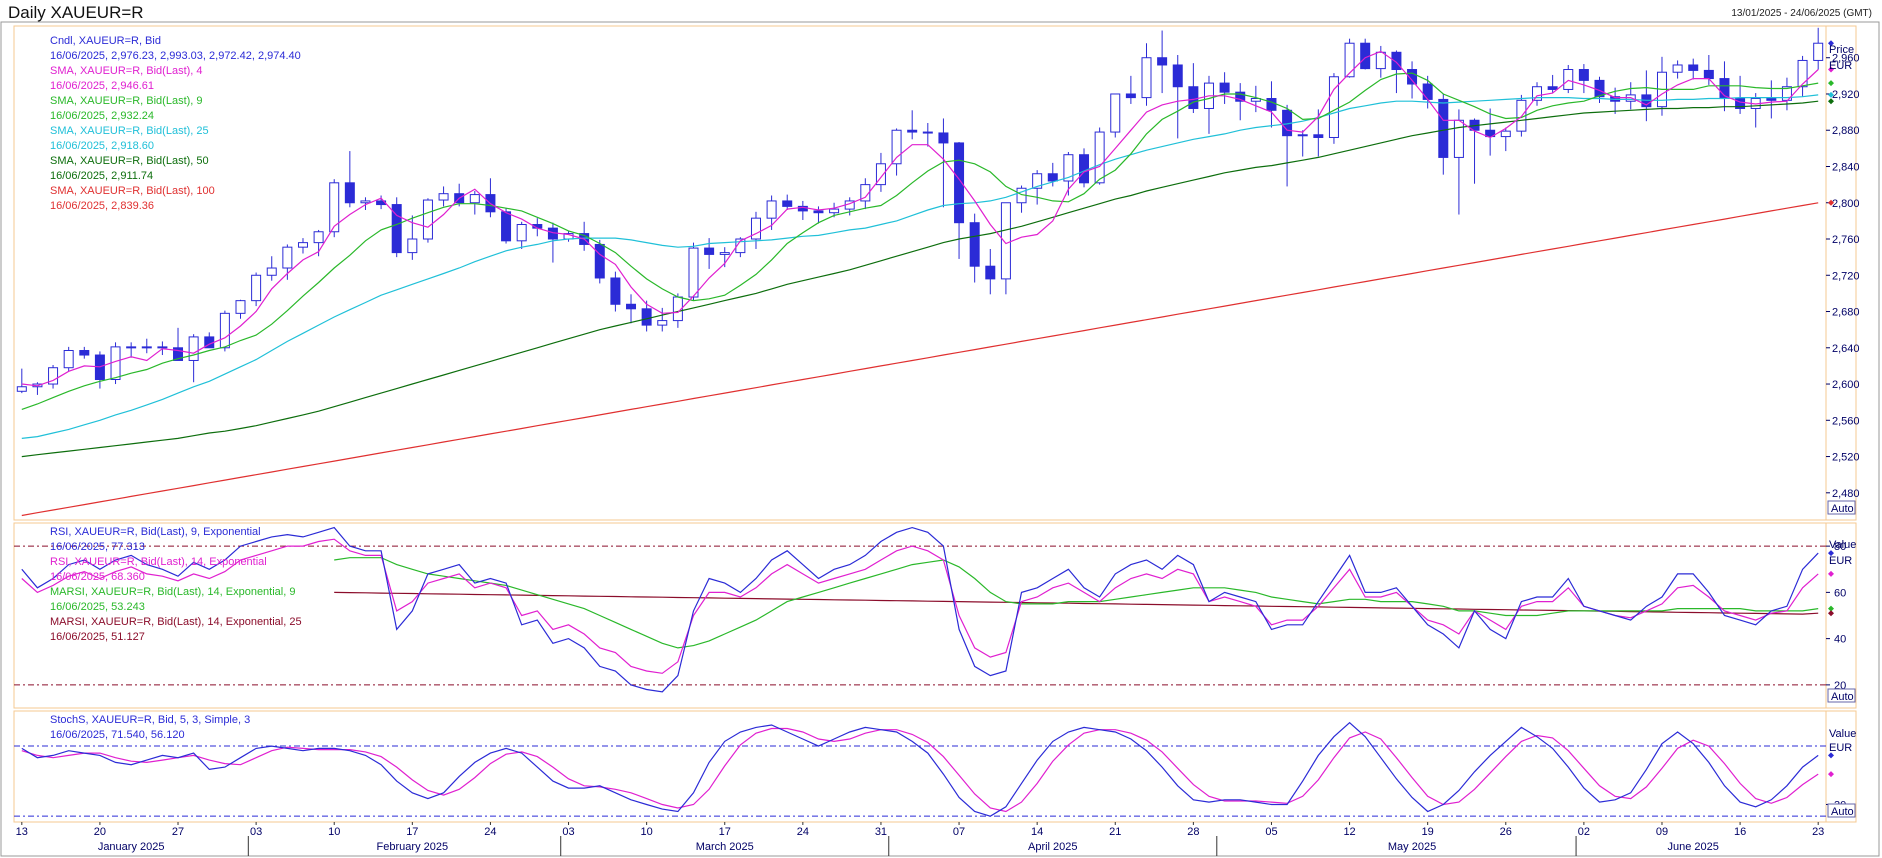 The image size is (1882, 858). Describe the element at coordinates (102, 116) in the screenshot. I see `price-legend-line-5: 16/06/2025, 2,932.24` at that location.